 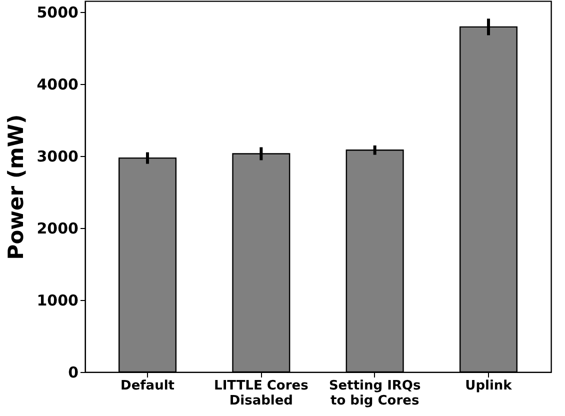 I want to click on x-tick-label: Default, so click(x=147, y=386).